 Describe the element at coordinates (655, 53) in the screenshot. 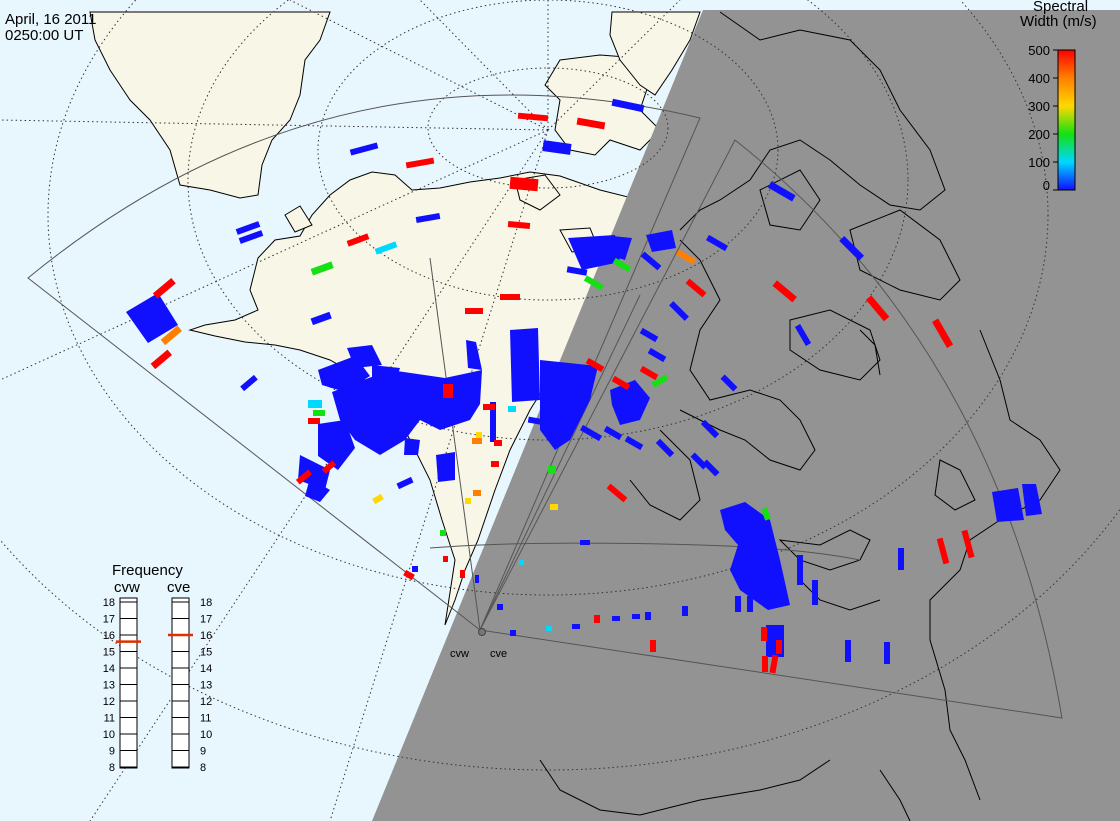

I see `greenland-tip` at that location.